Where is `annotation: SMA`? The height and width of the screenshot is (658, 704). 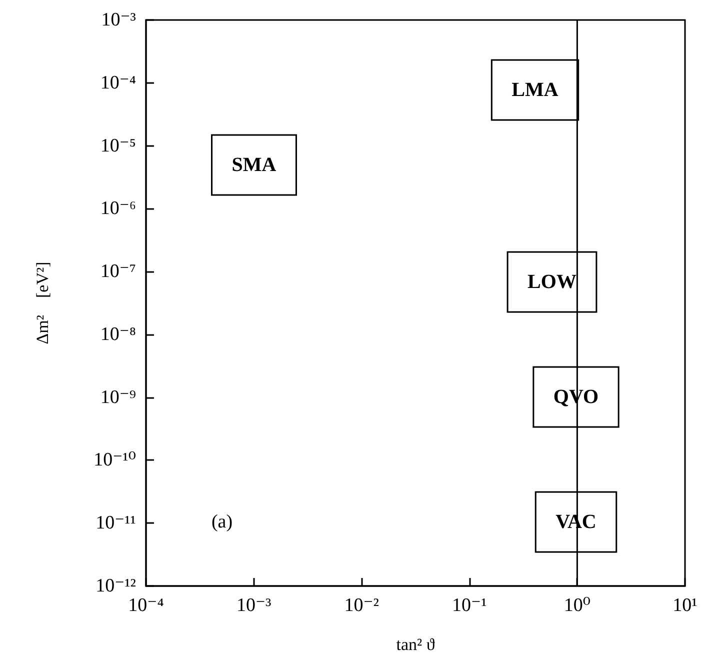
annotation: SMA is located at coordinates (254, 165).